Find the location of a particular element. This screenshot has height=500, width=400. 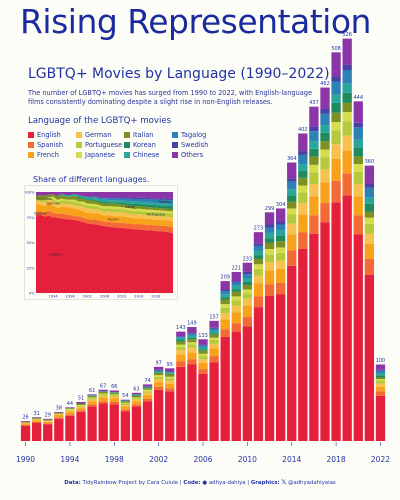

bar-segment-korean-2005 is located at coordinates (192, 338).